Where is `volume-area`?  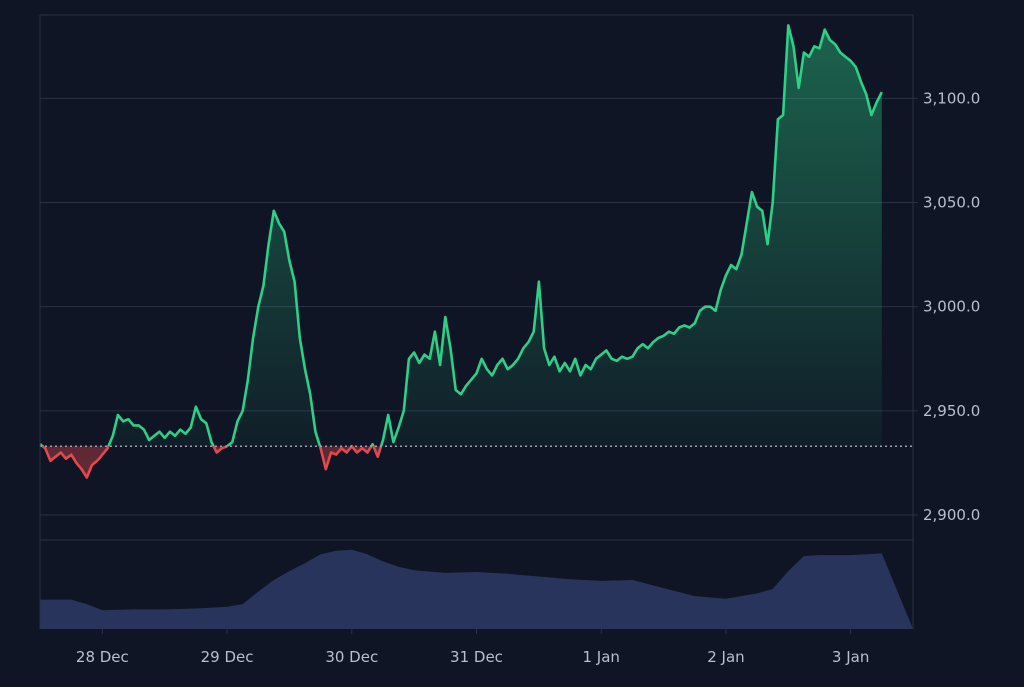 volume-area is located at coordinates (476, 589).